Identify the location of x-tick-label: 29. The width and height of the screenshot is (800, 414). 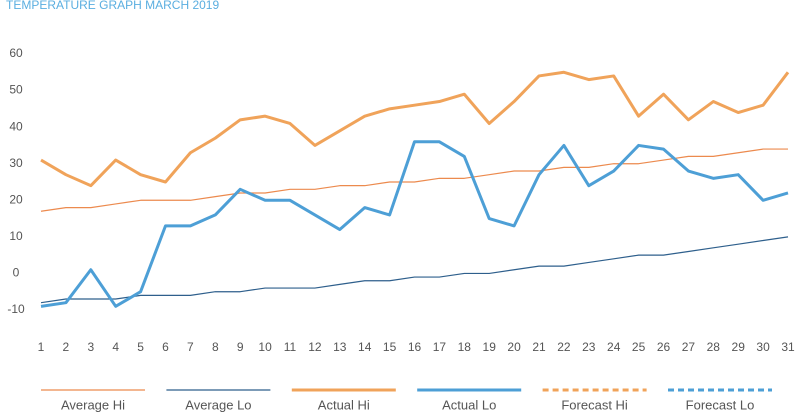
(739, 347).